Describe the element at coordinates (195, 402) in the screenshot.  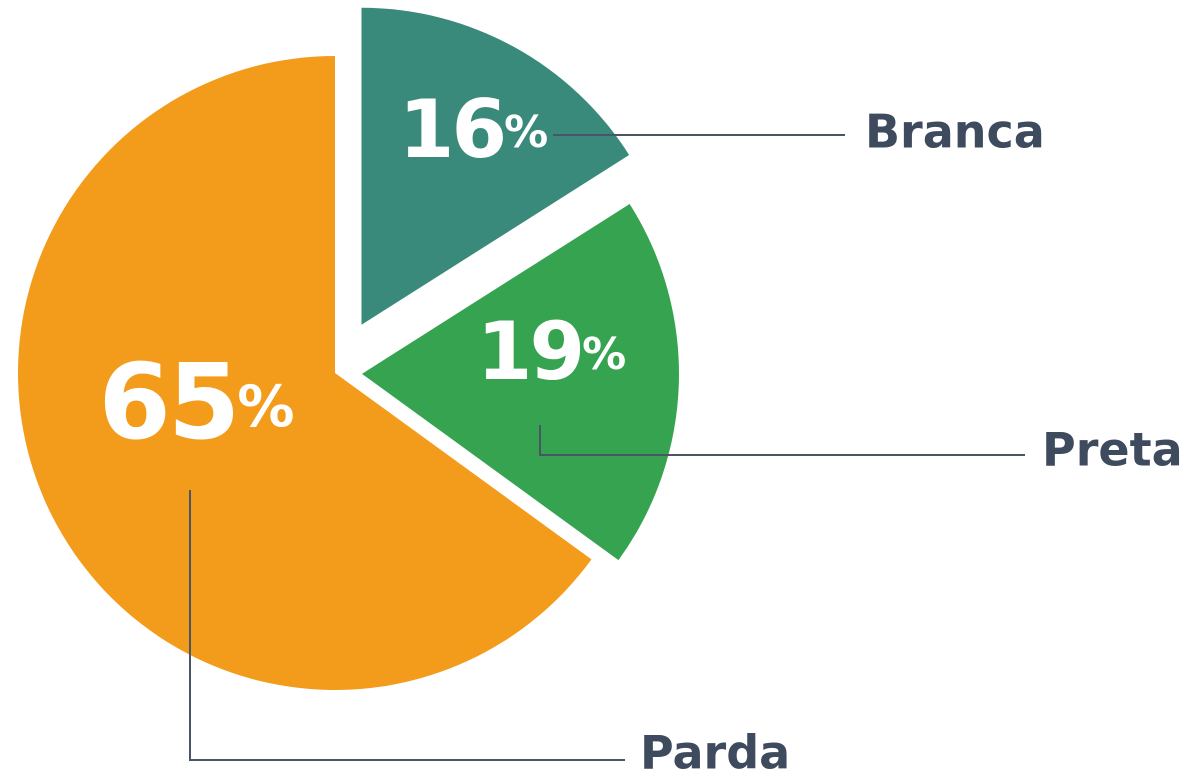
I see `value-label: 65%` at that location.